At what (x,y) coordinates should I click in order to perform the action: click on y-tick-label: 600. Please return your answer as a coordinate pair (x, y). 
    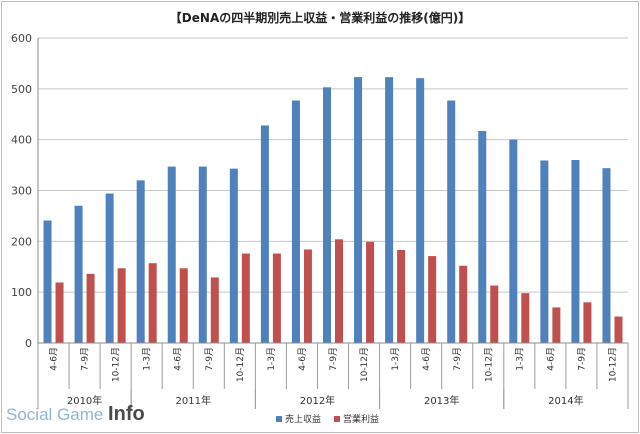
    Looking at the image, I should click on (21, 38).